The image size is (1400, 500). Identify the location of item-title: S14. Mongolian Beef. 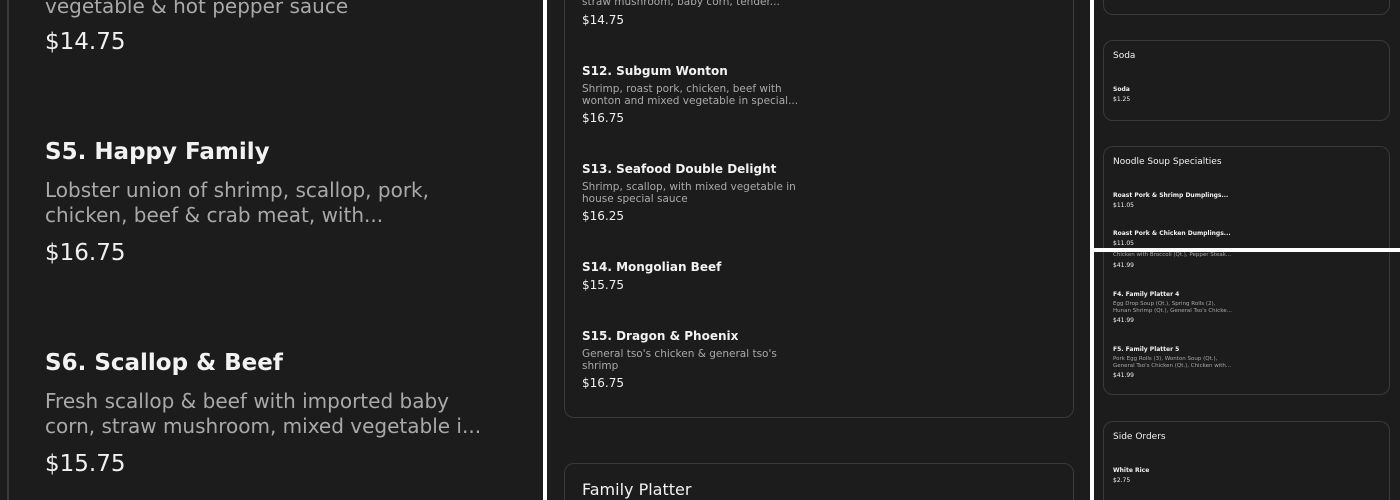
(652, 267).